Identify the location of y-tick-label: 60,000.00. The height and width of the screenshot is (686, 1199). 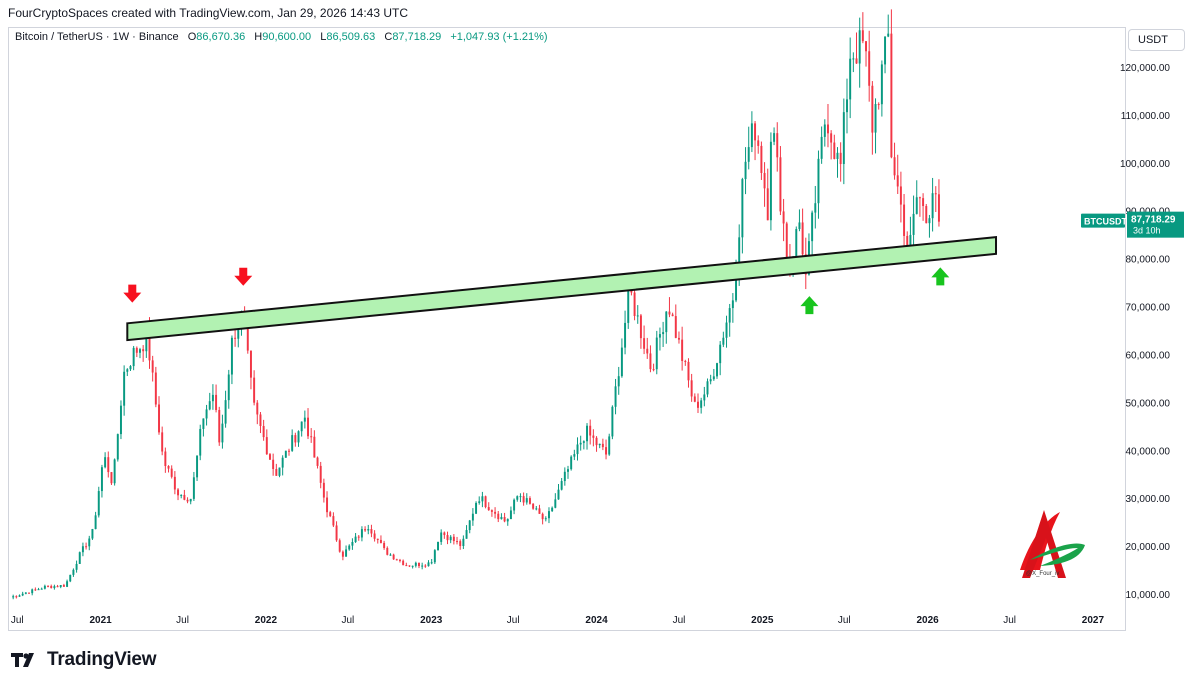
(1148, 355).